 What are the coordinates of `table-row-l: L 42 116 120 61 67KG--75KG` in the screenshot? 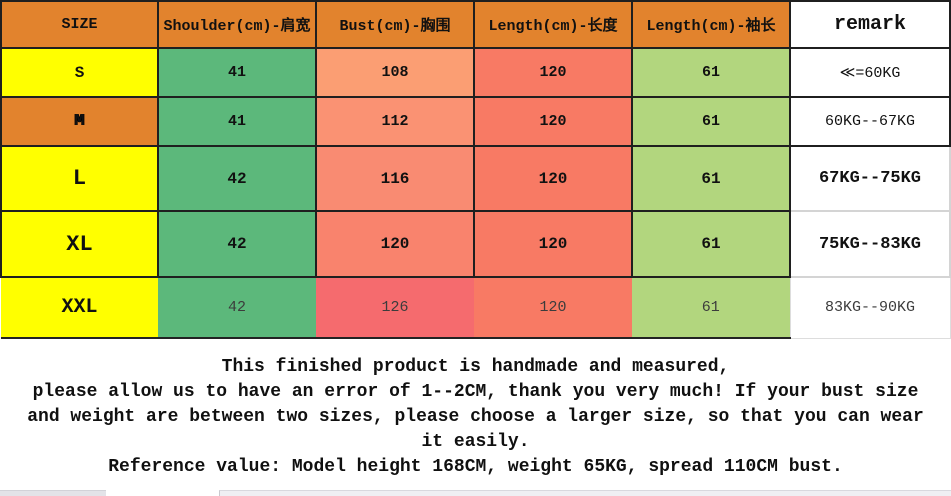 It's located at (475, 178).